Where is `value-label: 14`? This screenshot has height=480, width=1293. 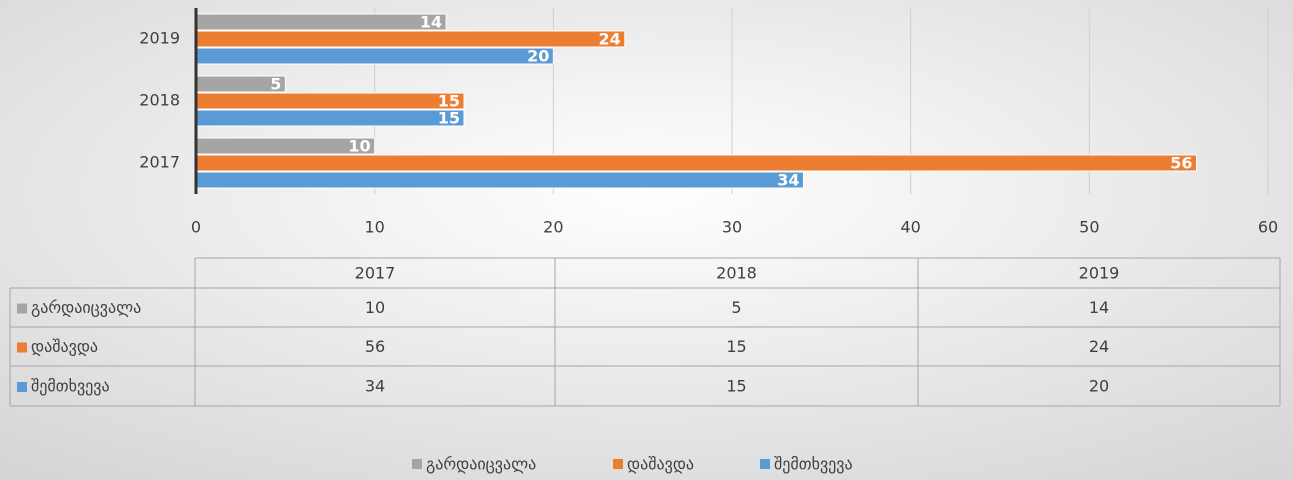
value-label: 14 is located at coordinates (431, 22).